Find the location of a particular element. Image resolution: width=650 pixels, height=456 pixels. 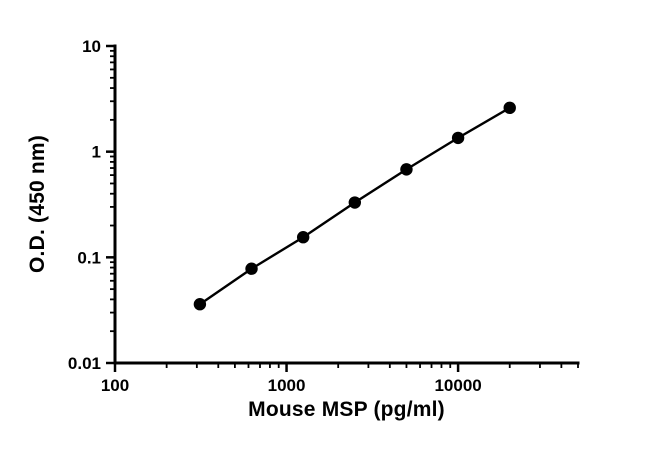

svg-text: 100 is located at coordinates (115, 385).